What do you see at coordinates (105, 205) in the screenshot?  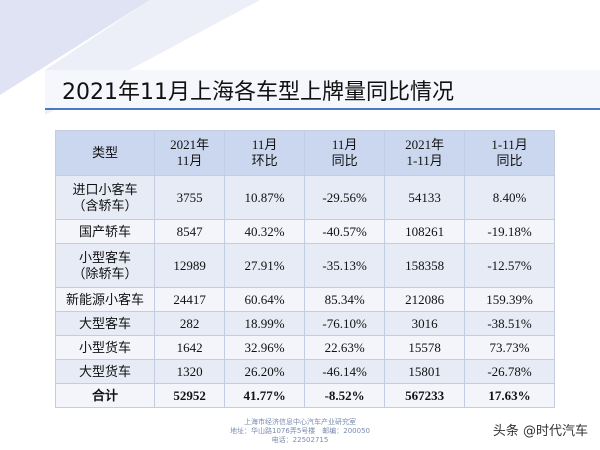 I see `cell-line: （含轿车）` at bounding box center [105, 205].